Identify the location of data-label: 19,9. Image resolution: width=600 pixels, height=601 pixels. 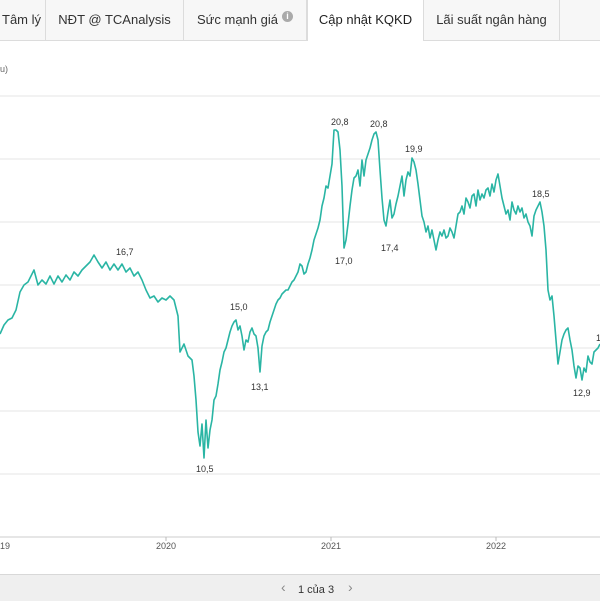
(414, 149).